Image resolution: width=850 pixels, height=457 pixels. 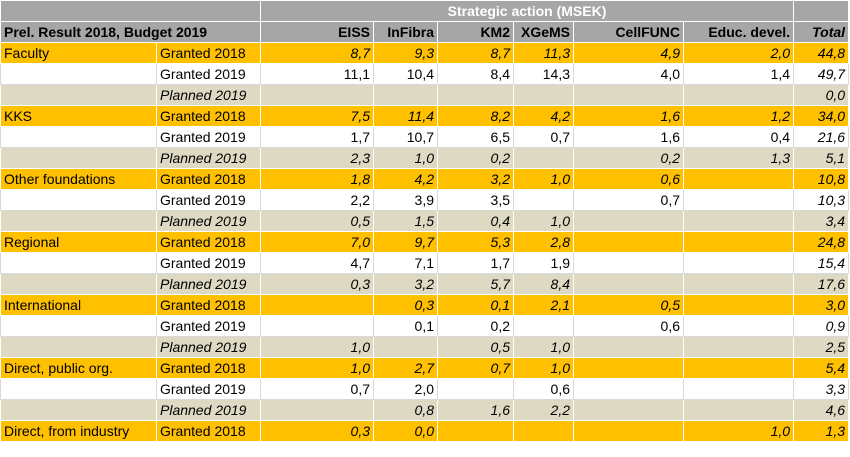 I want to click on table-row: Granted 2019 0,1 0,2 0,6 0,9, so click(x=425, y=326).